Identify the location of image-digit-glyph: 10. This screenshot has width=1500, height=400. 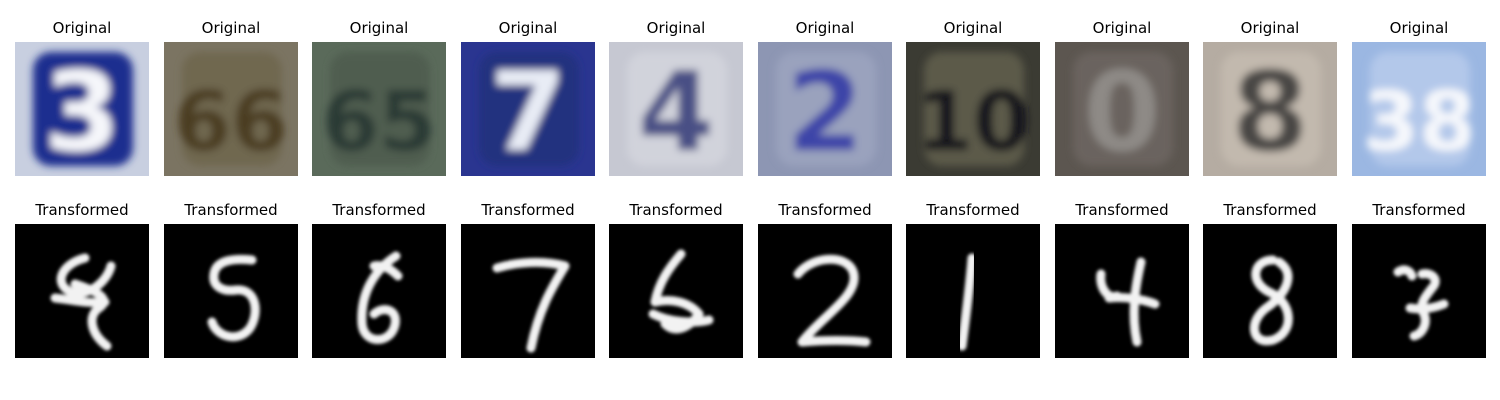
(973, 122).